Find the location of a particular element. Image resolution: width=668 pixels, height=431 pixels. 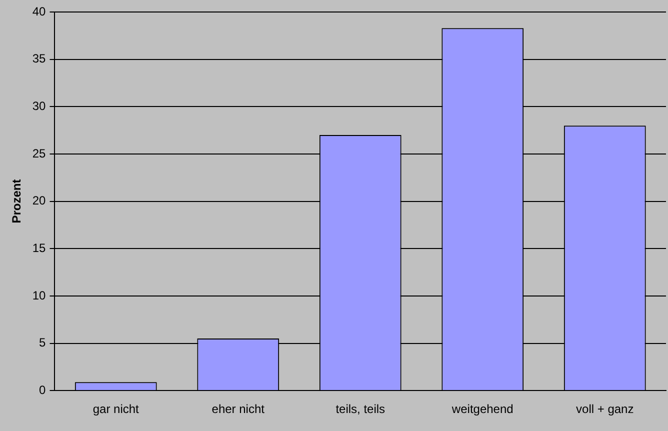

x-tick-label: weitgehend is located at coordinates (482, 409).